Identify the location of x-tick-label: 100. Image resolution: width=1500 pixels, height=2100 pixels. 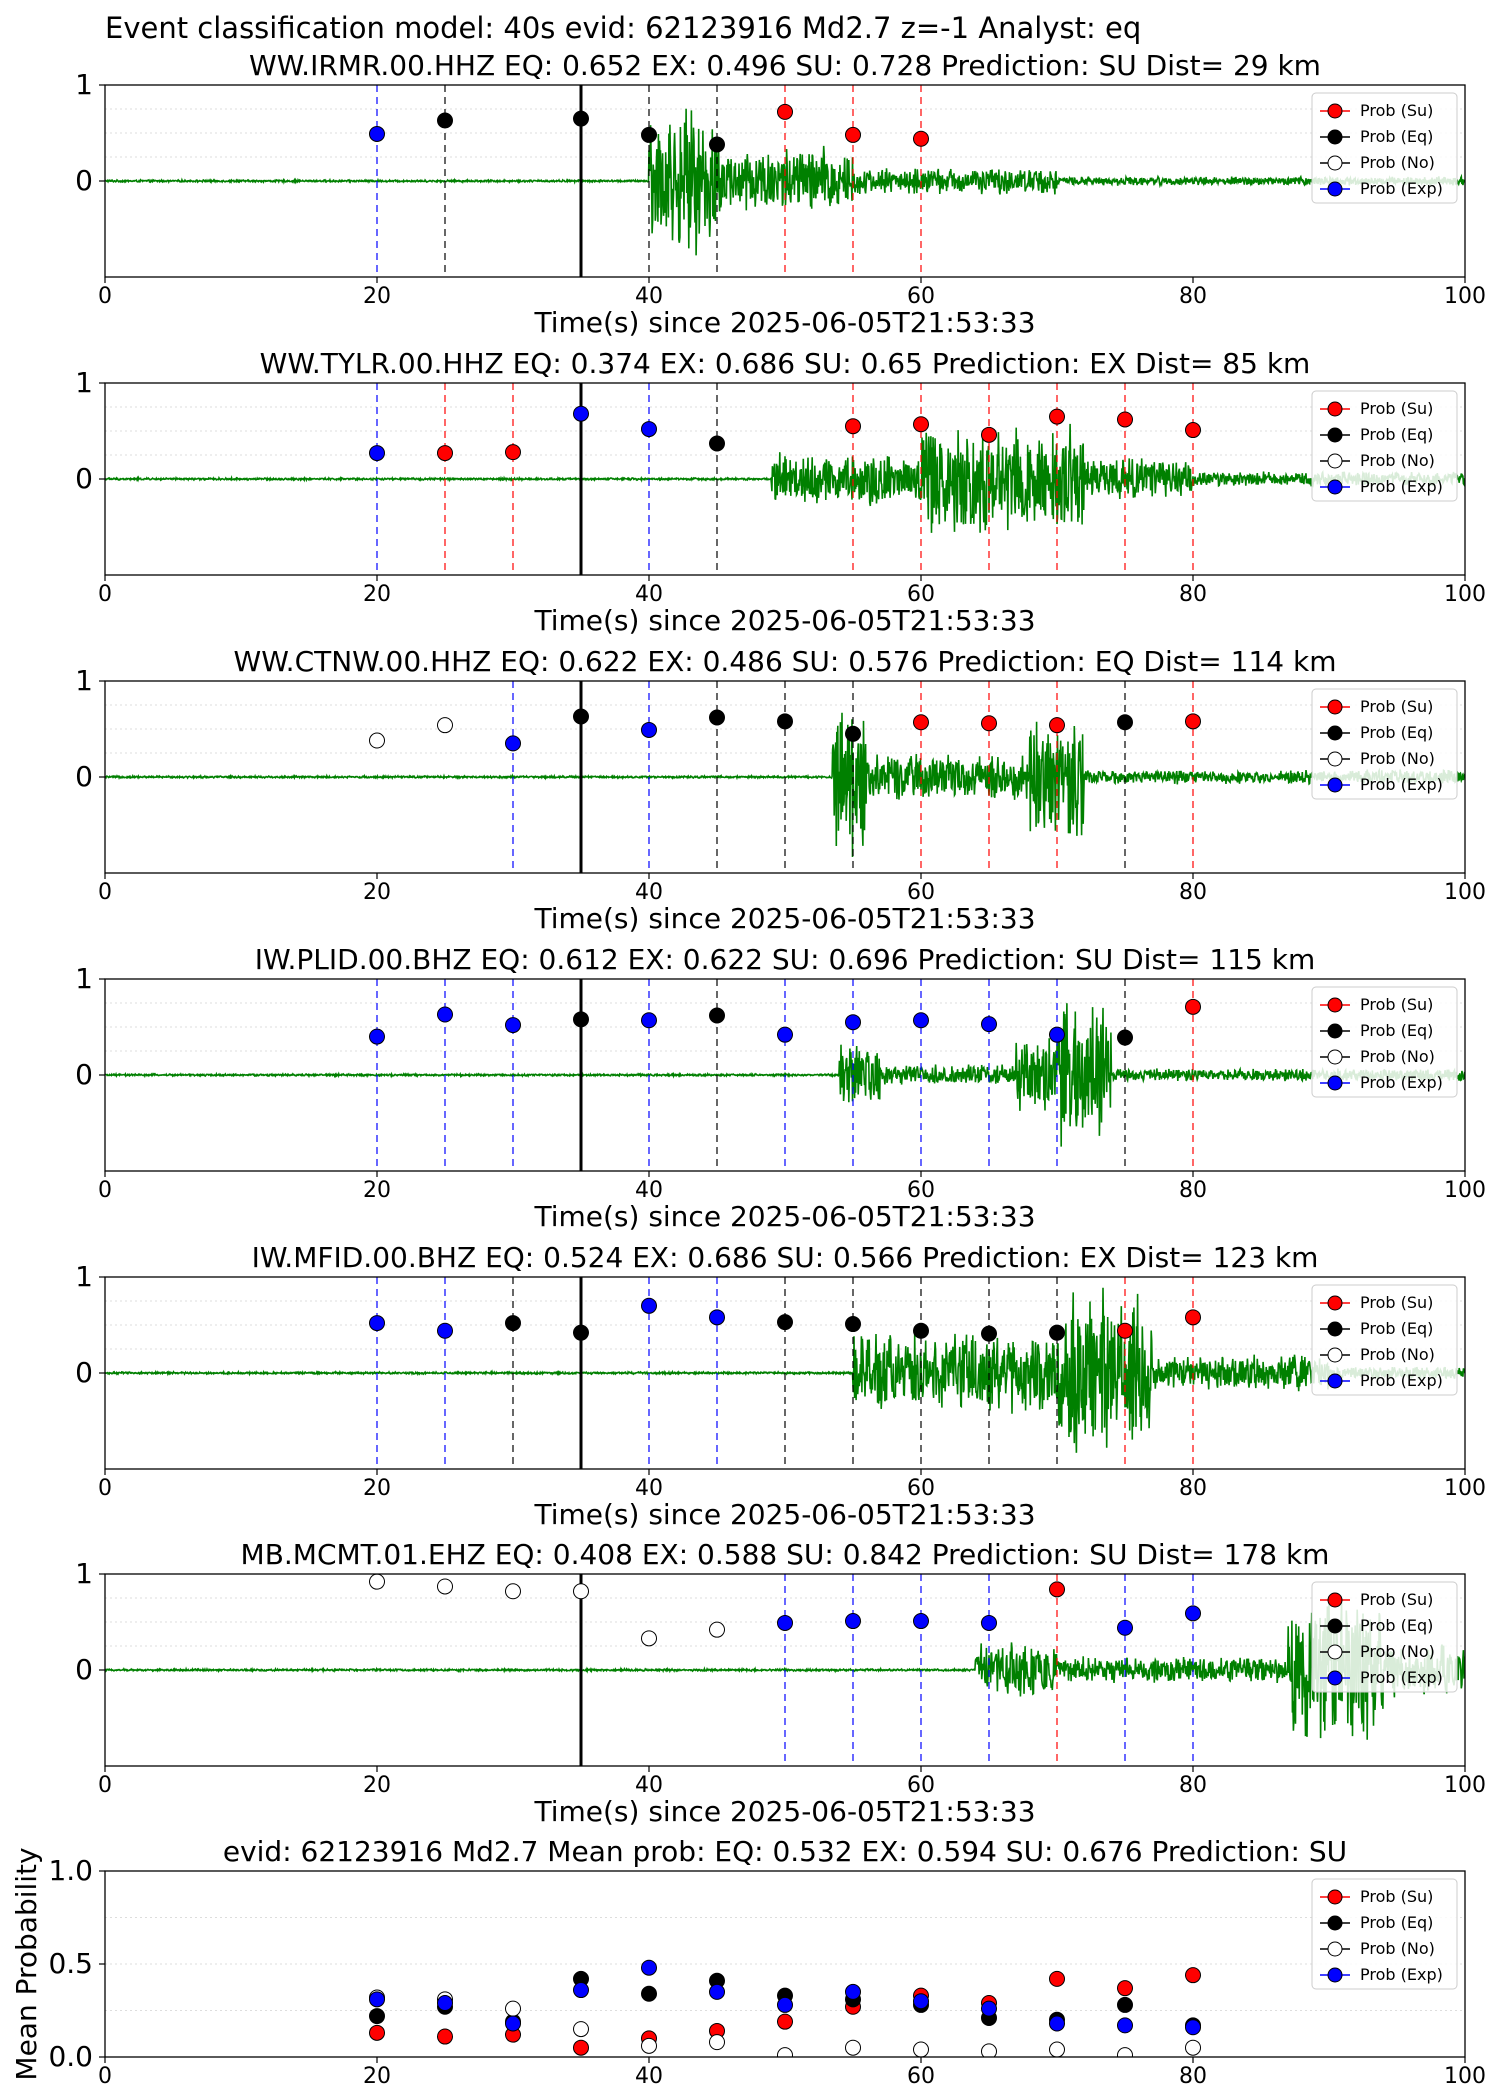
(1465, 1785).